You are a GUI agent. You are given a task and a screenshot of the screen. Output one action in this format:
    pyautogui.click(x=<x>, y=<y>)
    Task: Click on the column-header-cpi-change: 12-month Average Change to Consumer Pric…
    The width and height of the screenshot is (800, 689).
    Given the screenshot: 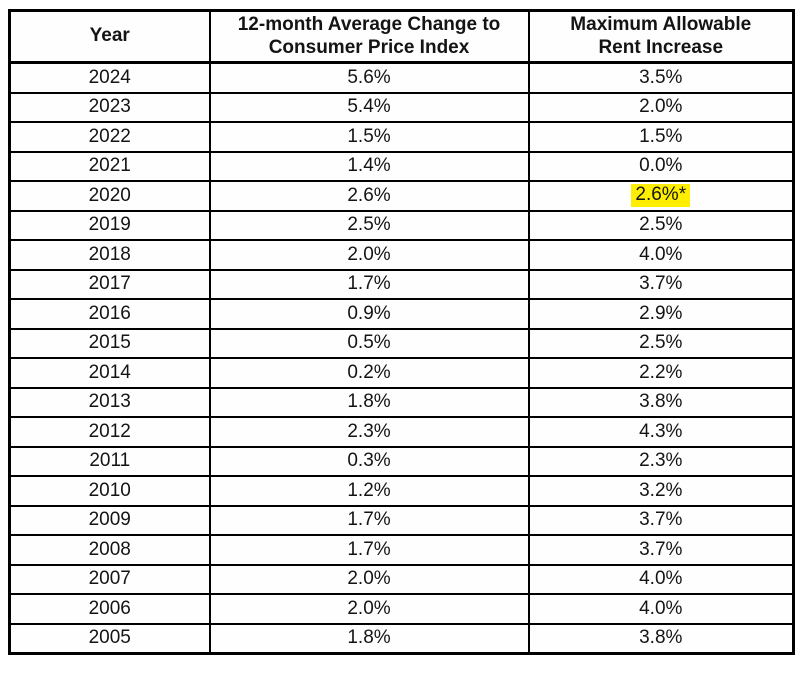 What is the action you would take?
    pyautogui.click(x=369, y=36)
    